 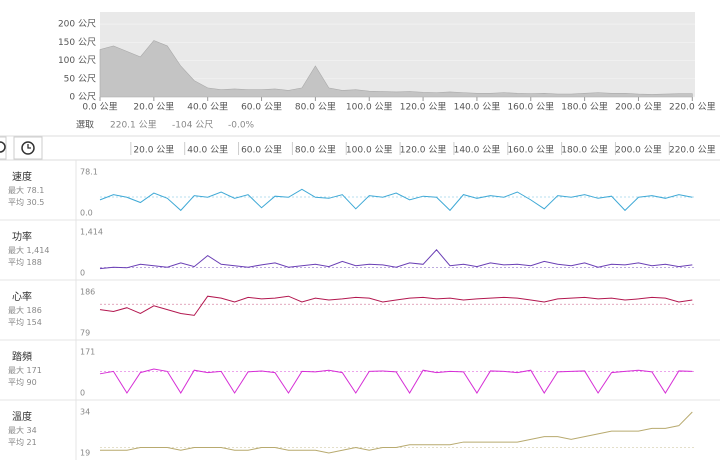 I want to click on y-tick-label: 0 公尺, so click(x=82, y=97).